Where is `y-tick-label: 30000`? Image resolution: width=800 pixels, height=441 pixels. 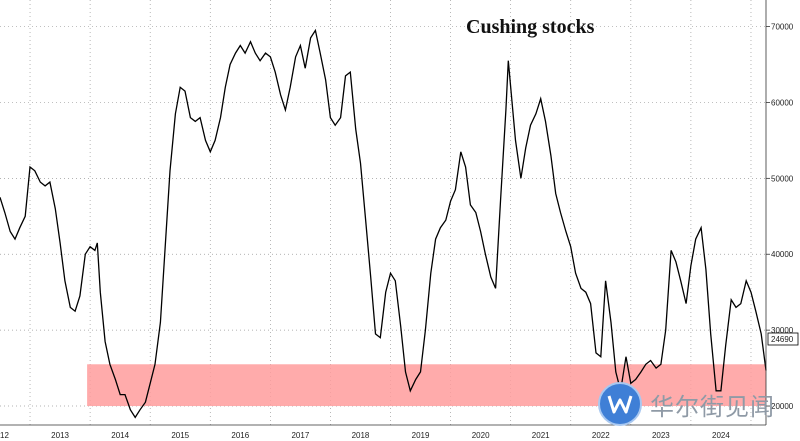 y-tick-label: 30000 is located at coordinates (782, 330).